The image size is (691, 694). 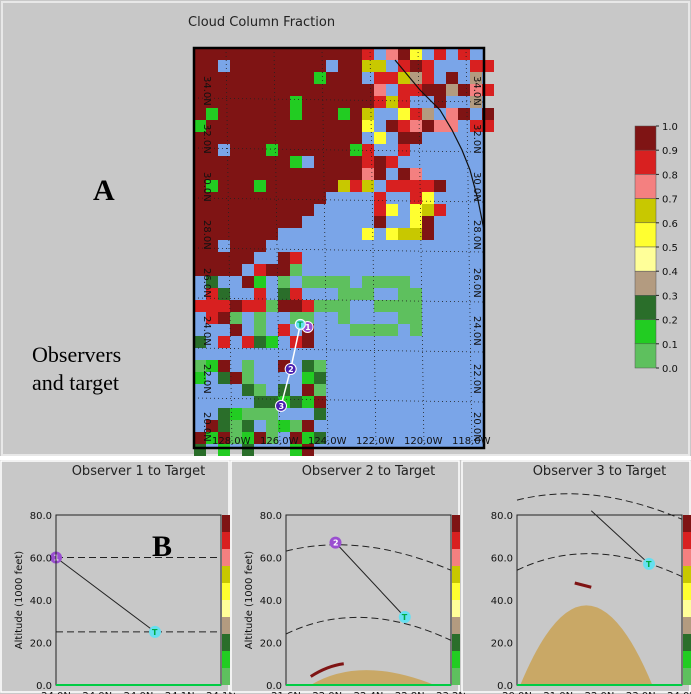 I want to click on map-colorbar: 1.0 0.9 0.8 0.7 0.6 0.5 0.4 0.3 0.2 0.1 0.0, so click(x=656, y=248).